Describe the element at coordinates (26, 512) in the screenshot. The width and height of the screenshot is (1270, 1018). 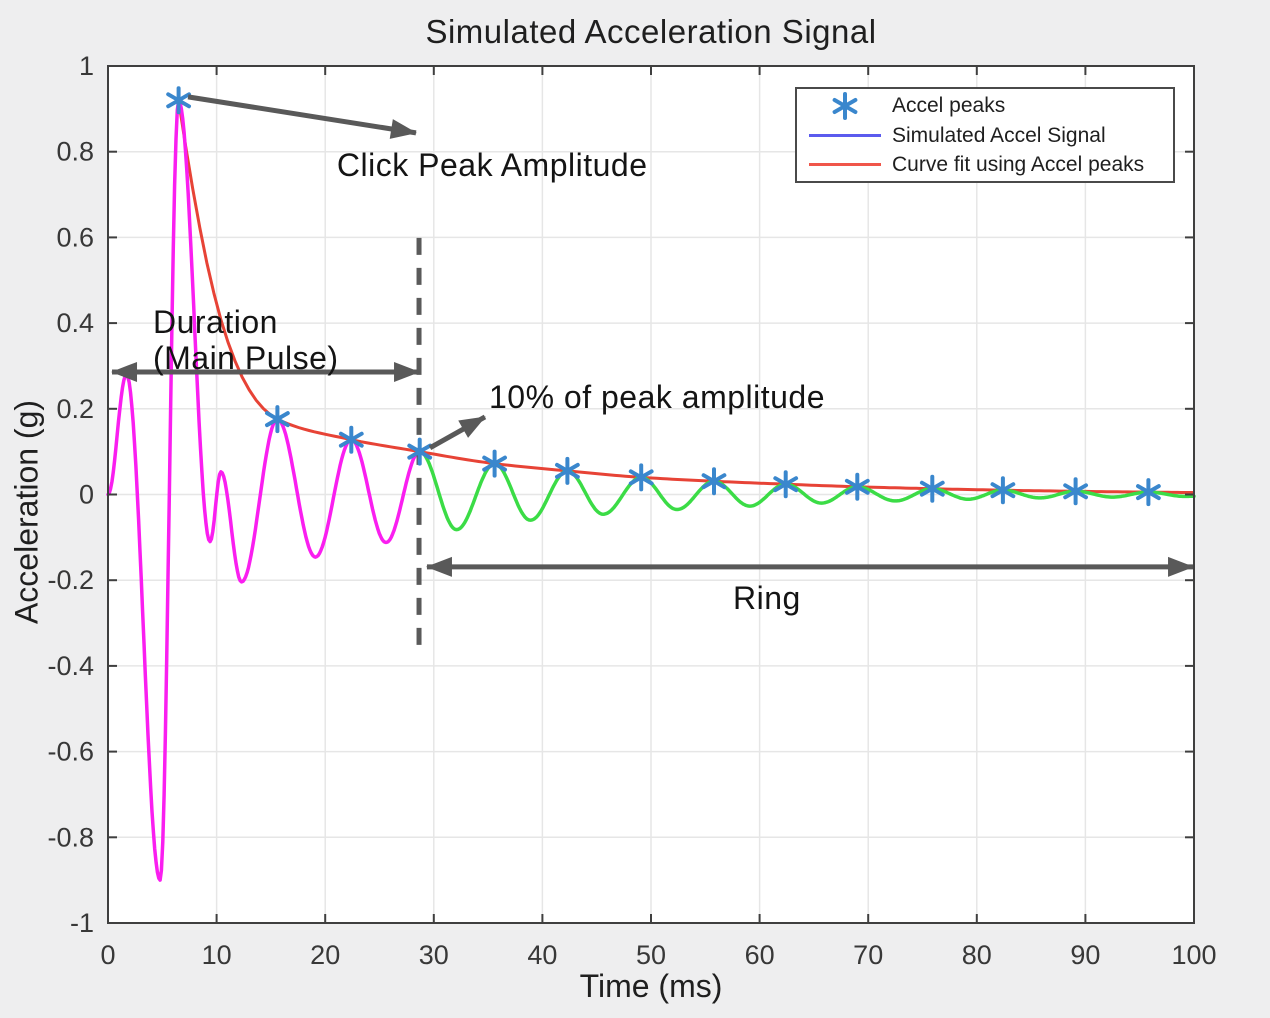
I see `y-axis-label: Acceleration (g)` at that location.